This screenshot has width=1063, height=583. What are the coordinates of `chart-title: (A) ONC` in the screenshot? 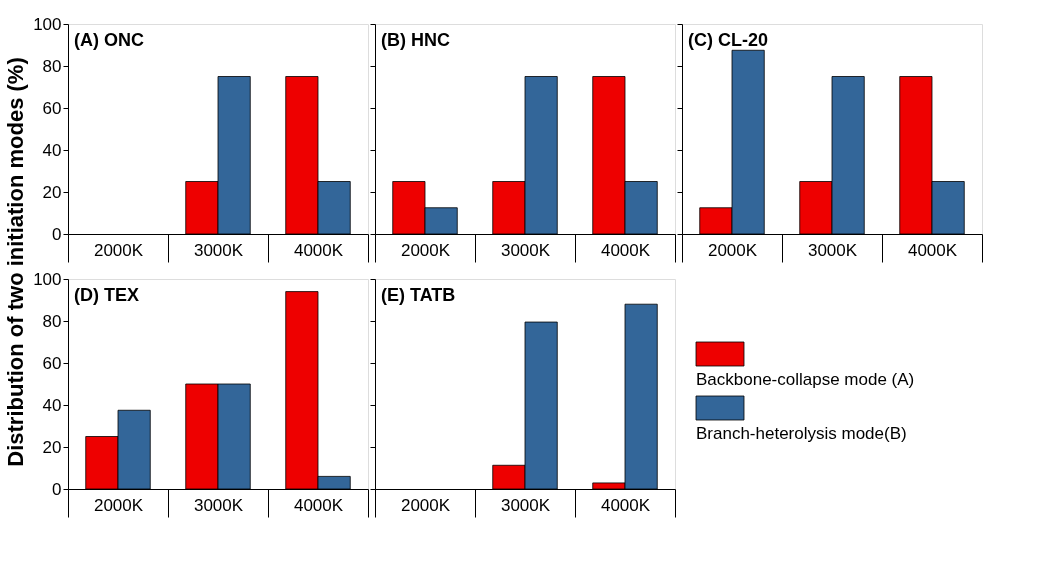 It's located at (109, 40).